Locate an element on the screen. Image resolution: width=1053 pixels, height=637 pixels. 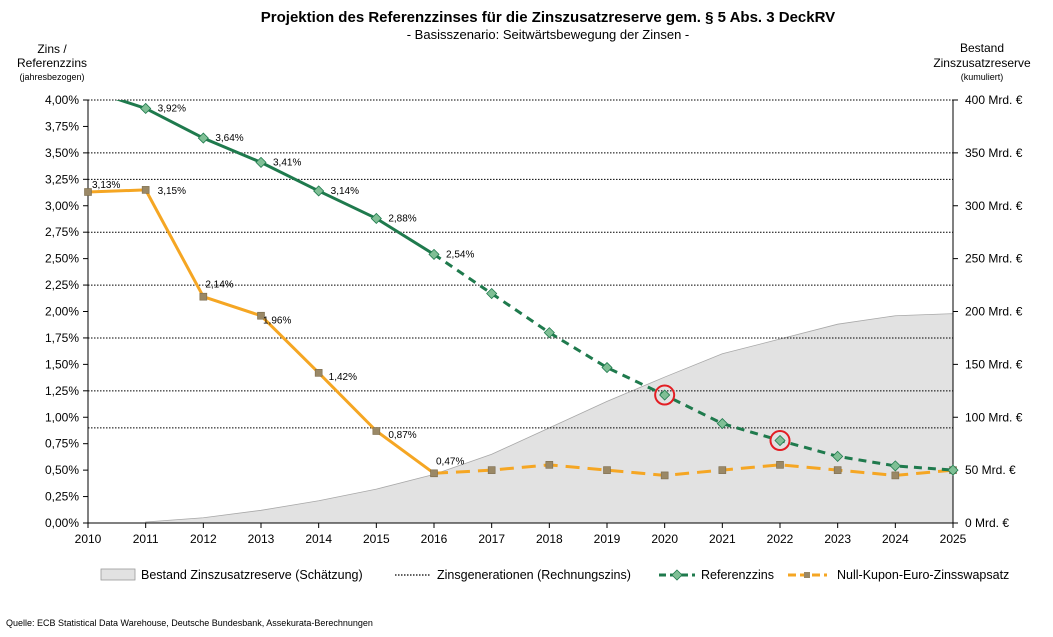
y-left-tick-label: 2,00% is located at coordinates (62, 312).